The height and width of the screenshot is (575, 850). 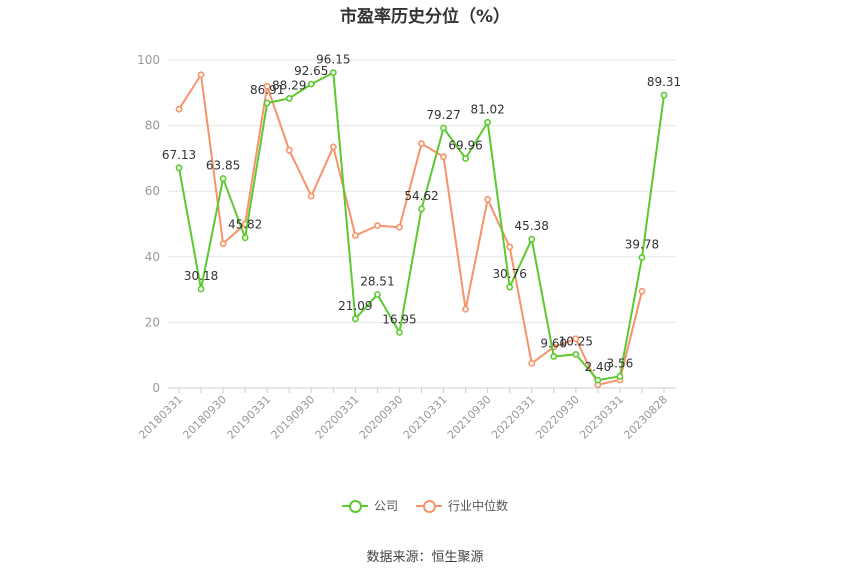 I want to click on data-label: 69.96, so click(x=465, y=146).